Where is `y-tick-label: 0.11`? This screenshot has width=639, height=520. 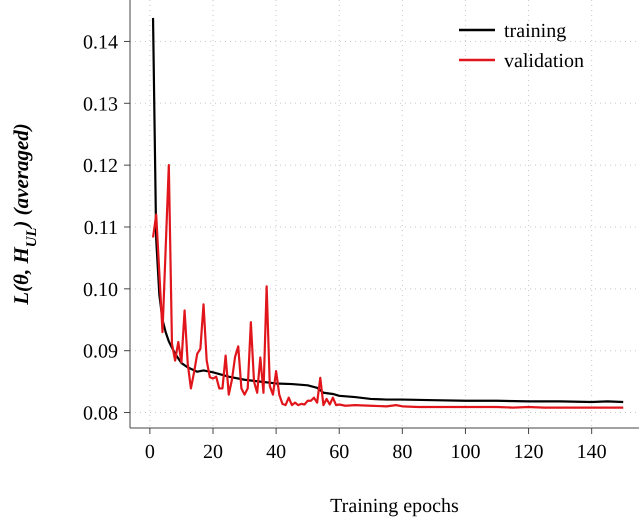
y-tick-label: 0.11 is located at coordinates (101, 227).